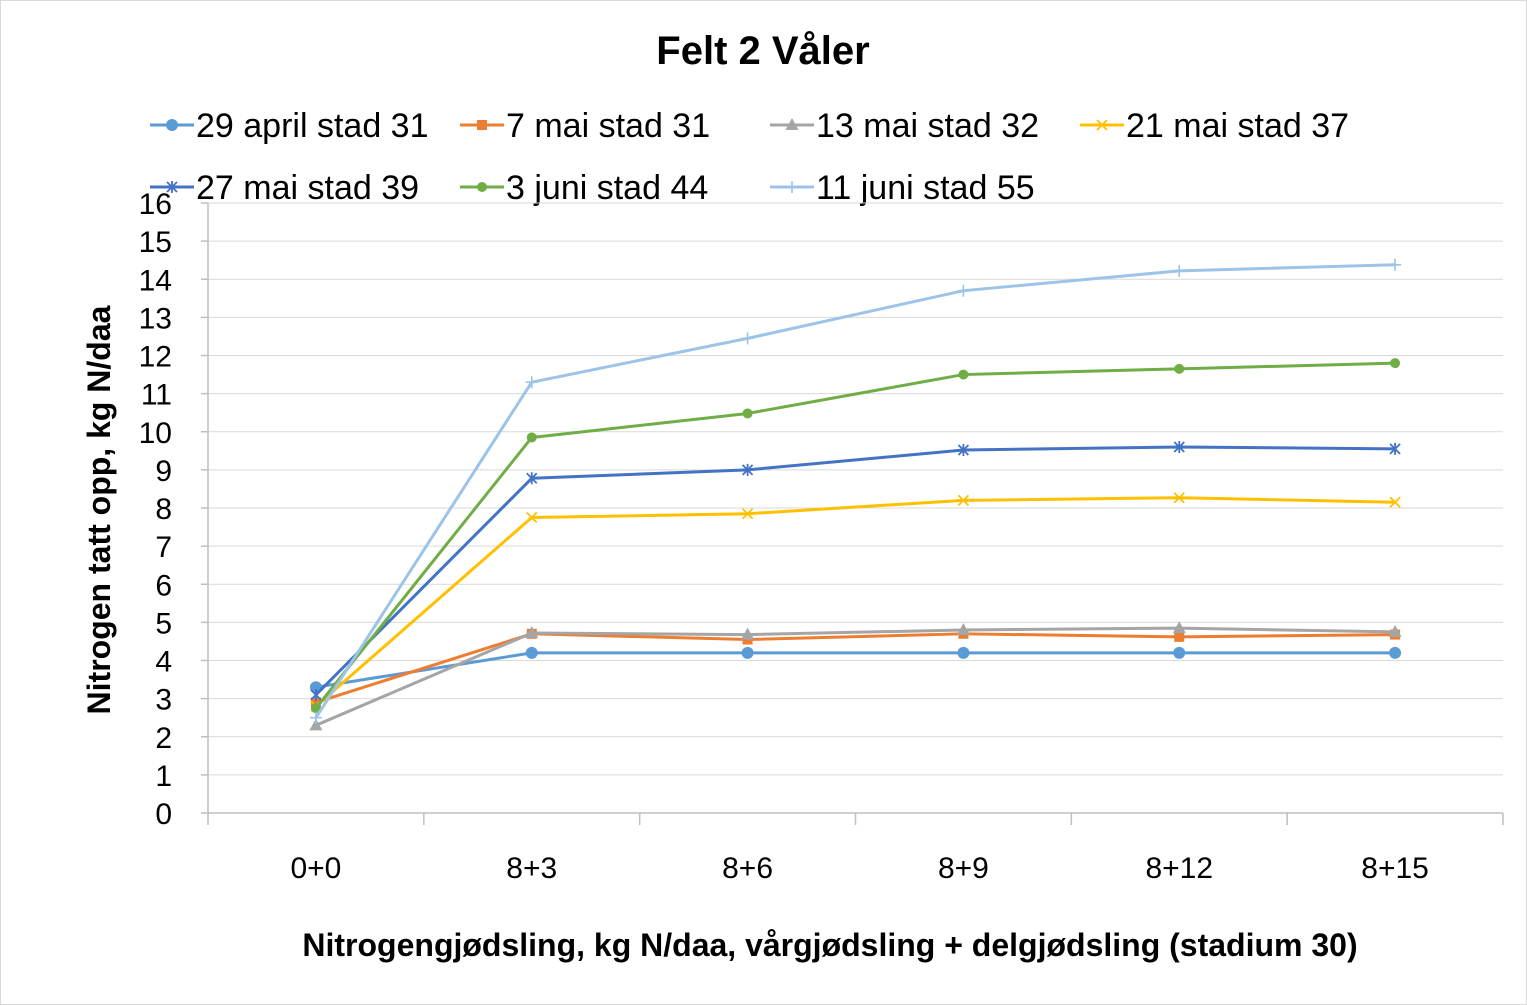 This screenshot has width=1527, height=1005. What do you see at coordinates (1395, 868) in the screenshot?
I see `x-tick-label: 8+15` at bounding box center [1395, 868].